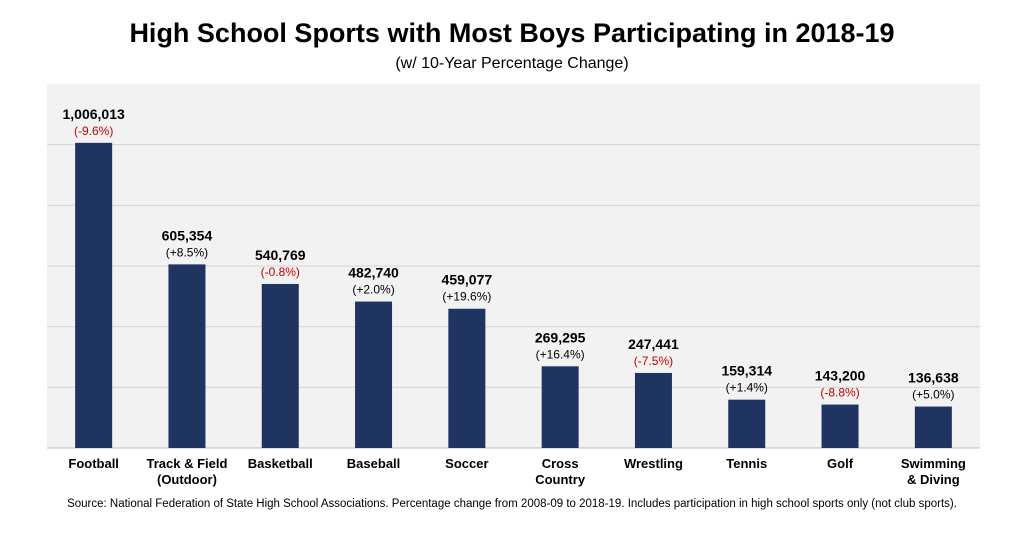 Image resolution: width=1024 pixels, height=533 pixels. What do you see at coordinates (512, 63) in the screenshot?
I see `chart-subtitle: (w/ 10-Year Percentage Change)` at bounding box center [512, 63].